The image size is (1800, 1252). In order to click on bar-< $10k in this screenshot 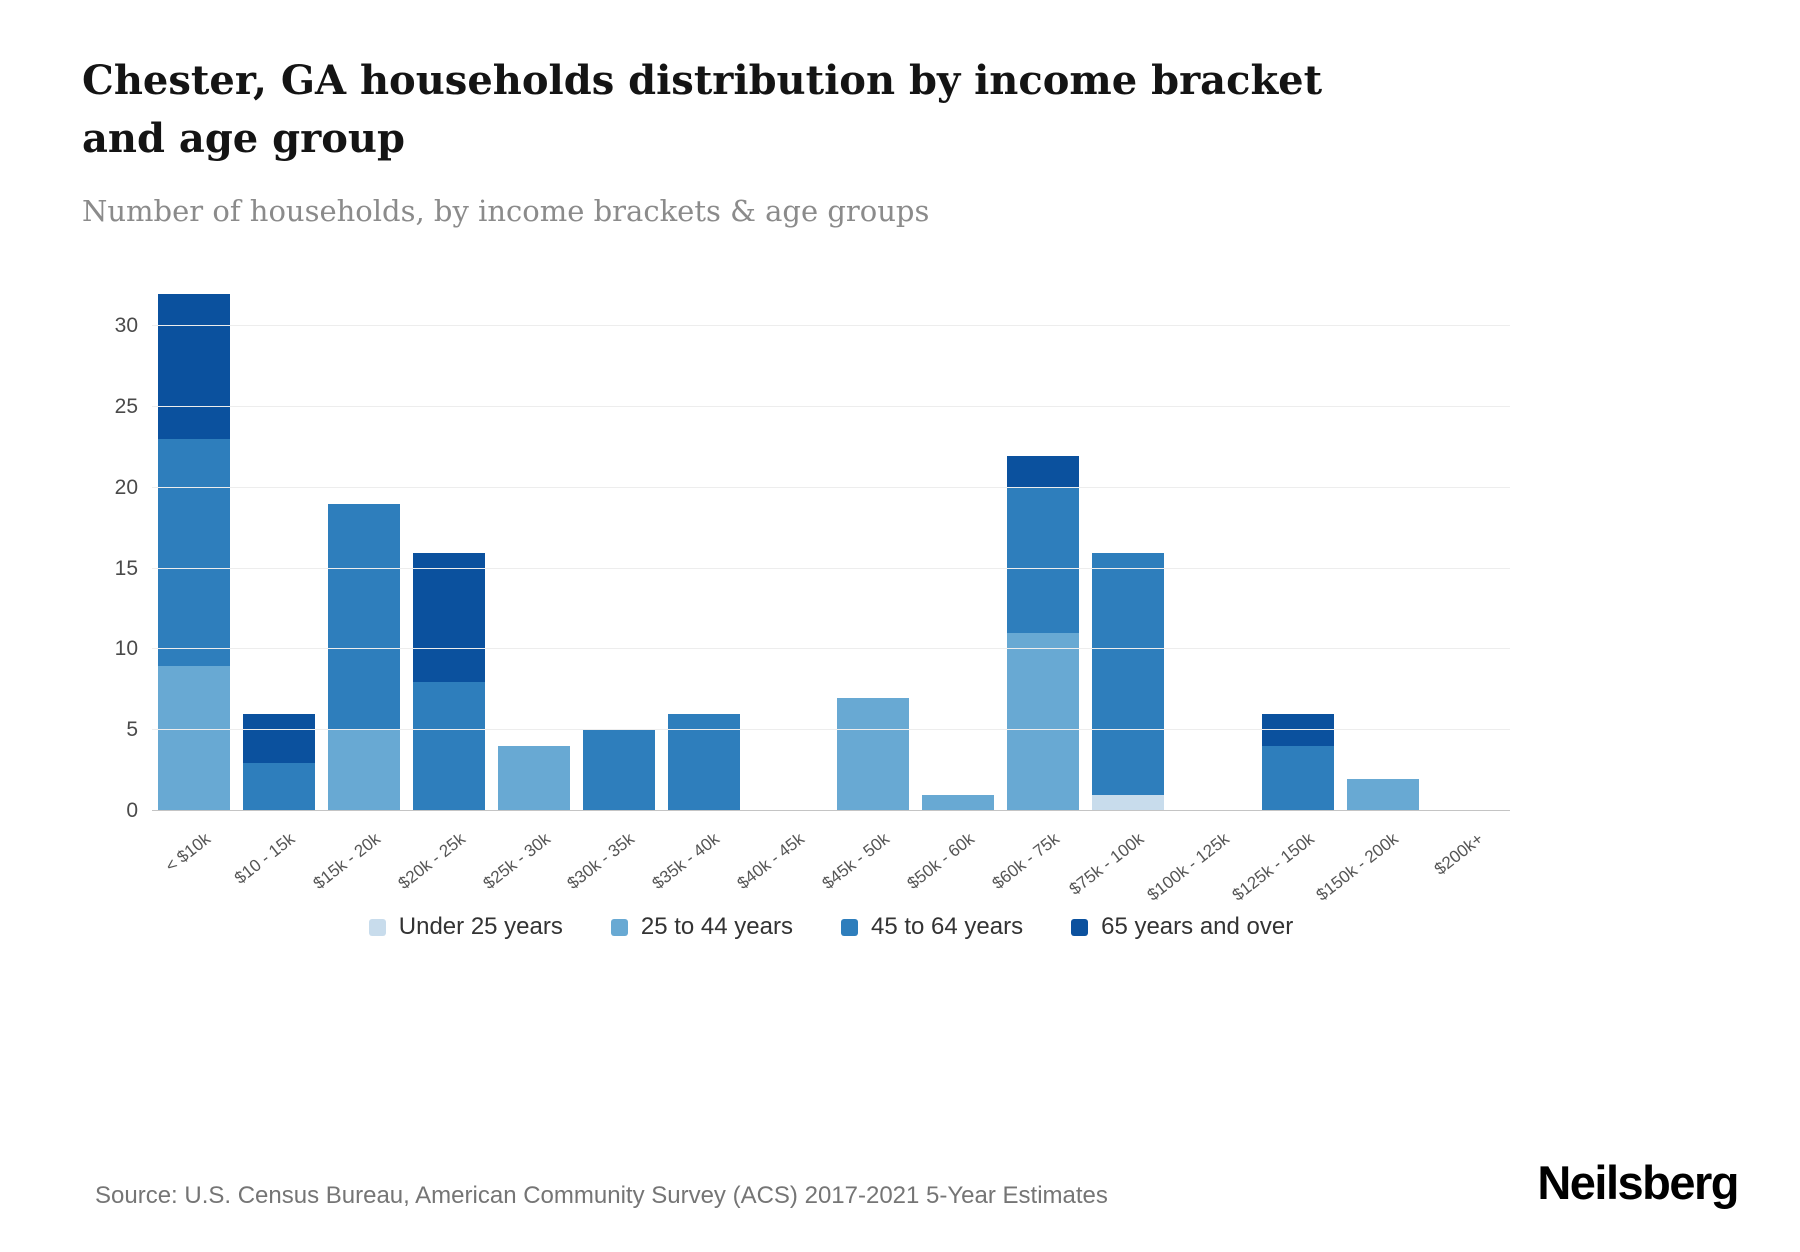, I will do `click(194, 552)`.